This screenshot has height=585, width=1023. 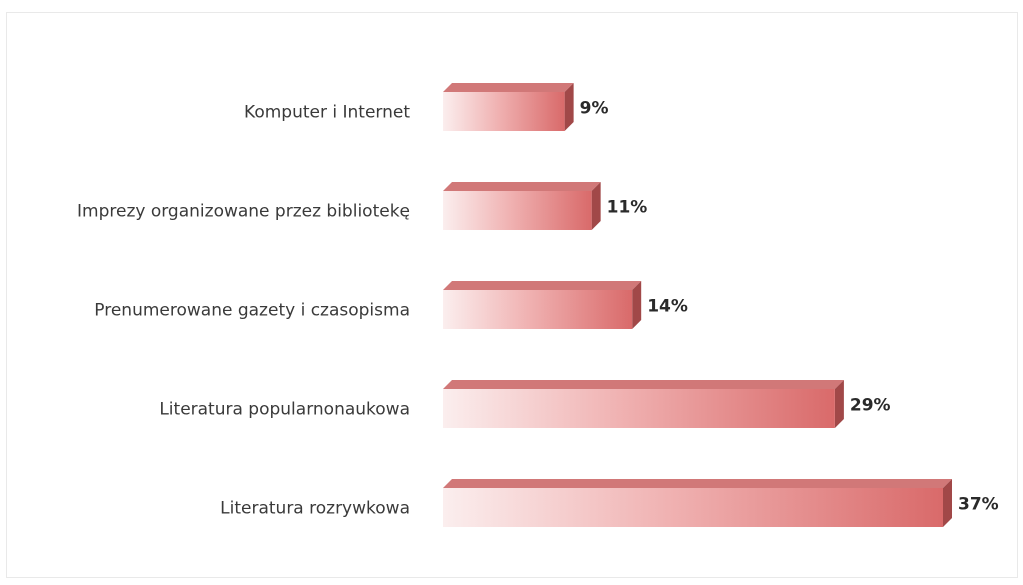 I want to click on bar-group: Prenumerowane gazety i czasopisma 14%, so click(x=391, y=305).